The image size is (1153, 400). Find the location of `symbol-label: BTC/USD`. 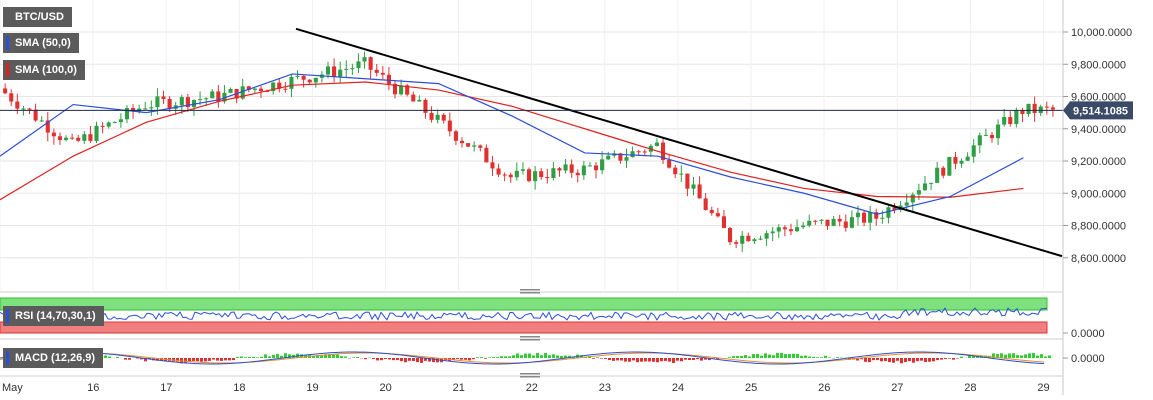

symbol-label: BTC/USD is located at coordinates (37, 17).